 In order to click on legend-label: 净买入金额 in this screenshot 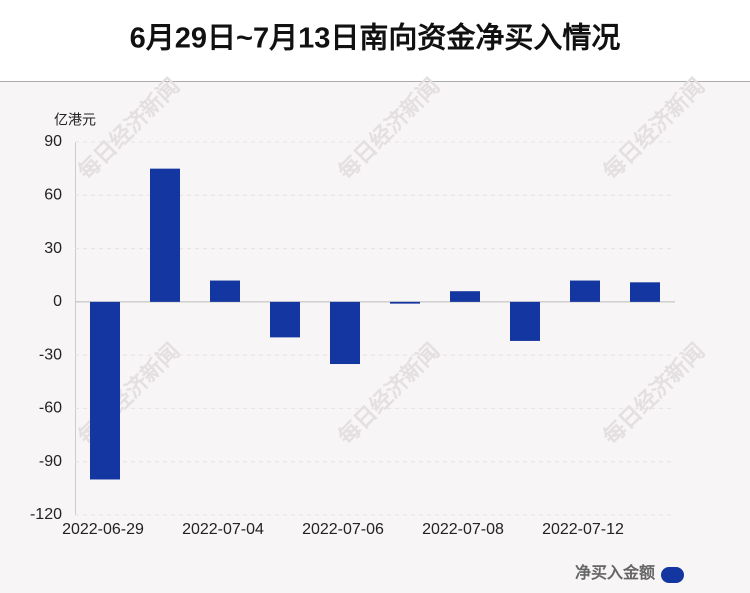, I will do `click(615, 572)`.